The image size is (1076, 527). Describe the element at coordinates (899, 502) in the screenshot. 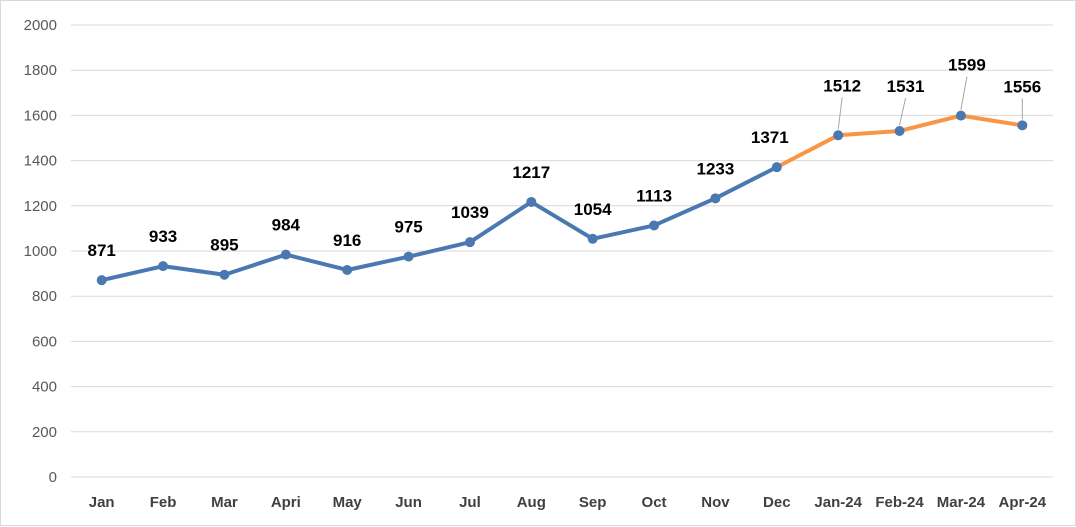

I see `x-tick-label: Feb-24` at that location.